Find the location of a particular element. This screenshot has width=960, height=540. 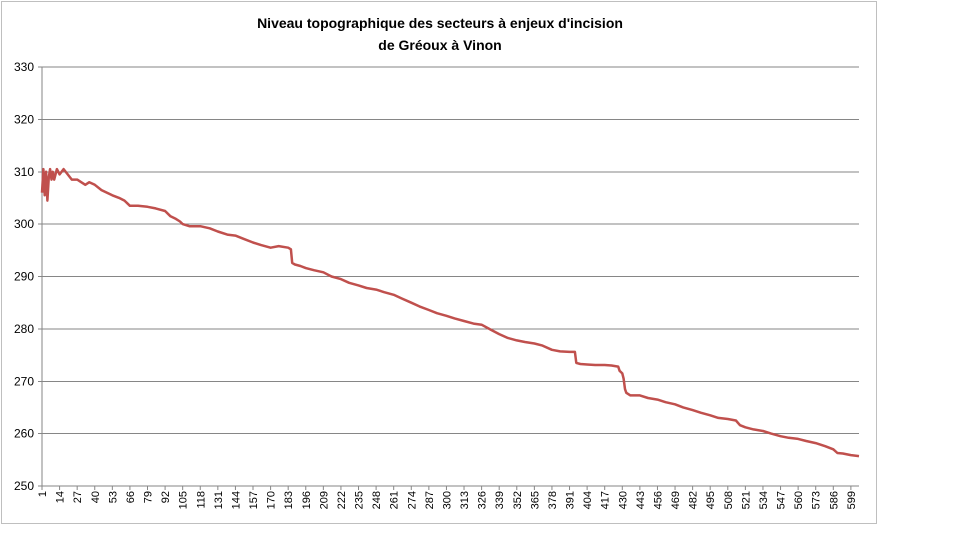

x-tick-label: 508 is located at coordinates (729, 500).